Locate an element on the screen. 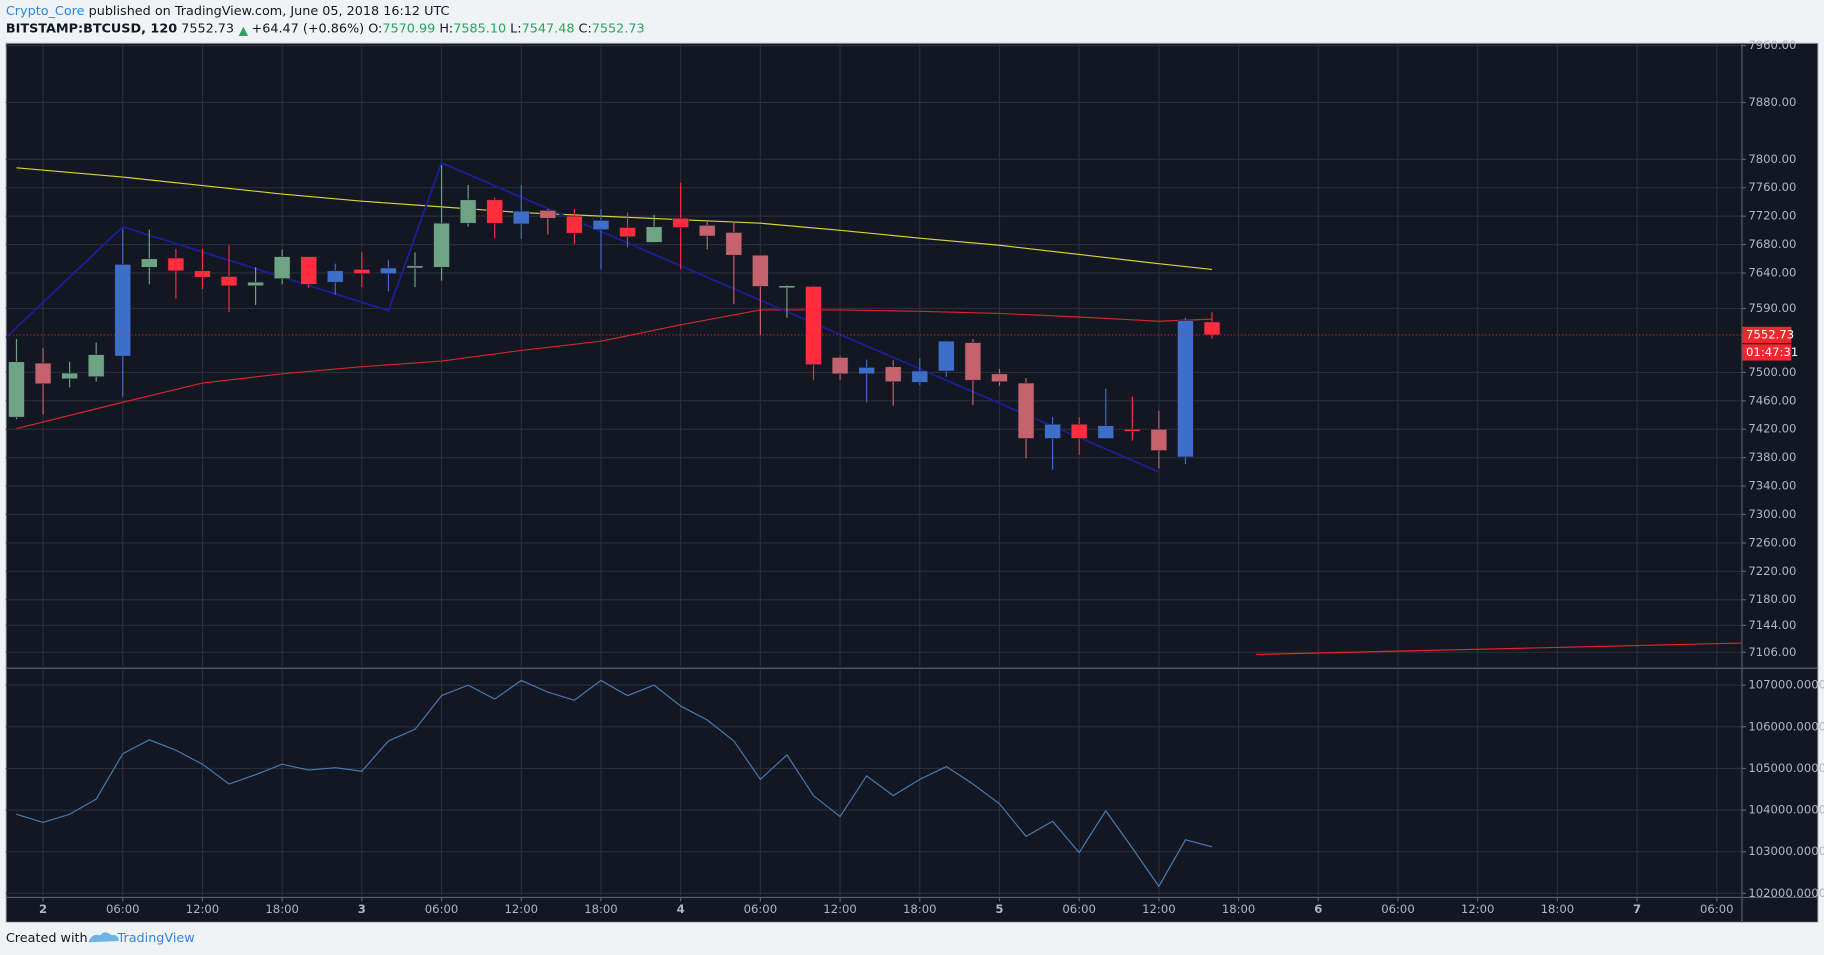 The height and width of the screenshot is (955, 1824). countdown-box is located at coordinates (1767, 352).